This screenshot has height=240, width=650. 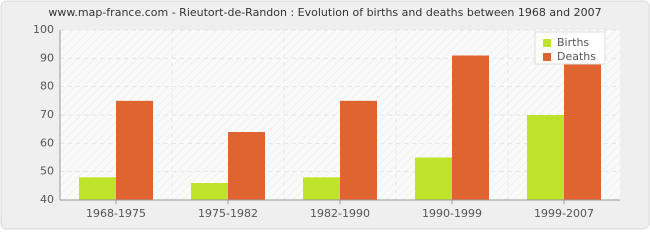 What do you see at coordinates (43, 29) in the screenshot?
I see `y-tick-label: 100` at bounding box center [43, 29].